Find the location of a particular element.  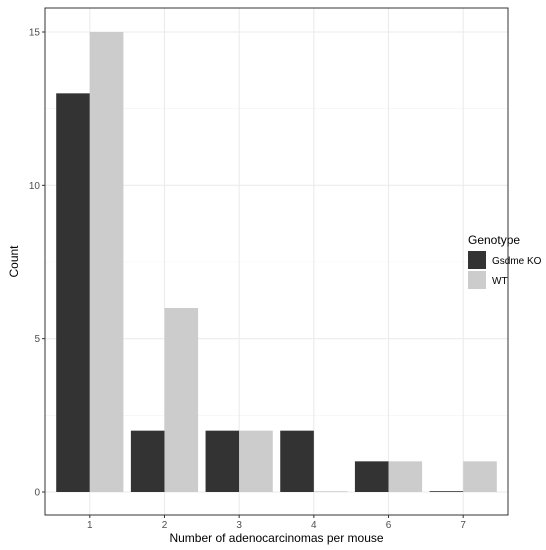

legend-title: Genotype is located at coordinates (494, 240).